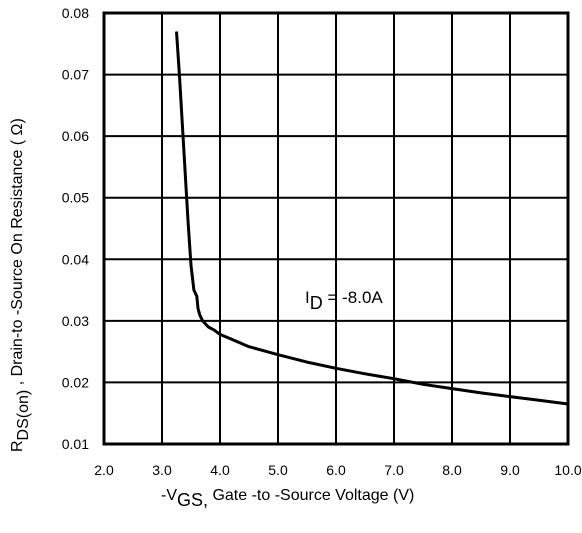 This screenshot has width=582, height=533. What do you see at coordinates (104, 470) in the screenshot?
I see `x-tick-label: 2.0` at bounding box center [104, 470].